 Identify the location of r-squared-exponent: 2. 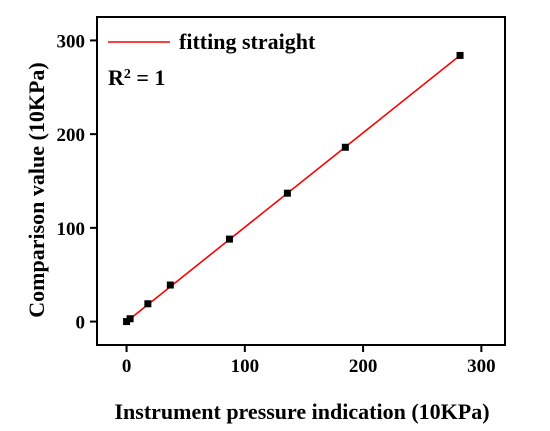
(127, 74).